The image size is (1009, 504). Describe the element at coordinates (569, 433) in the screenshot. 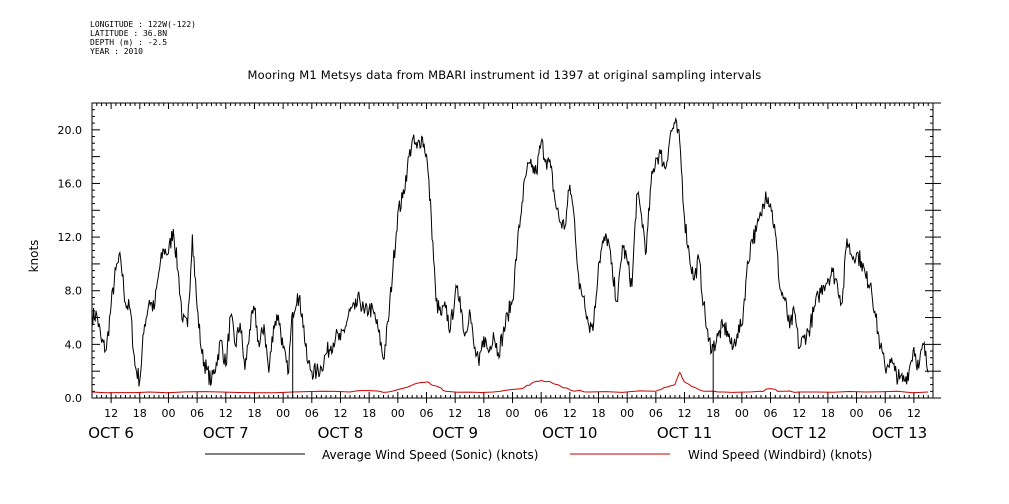

I see `x-day-label: OCT 10` at that location.